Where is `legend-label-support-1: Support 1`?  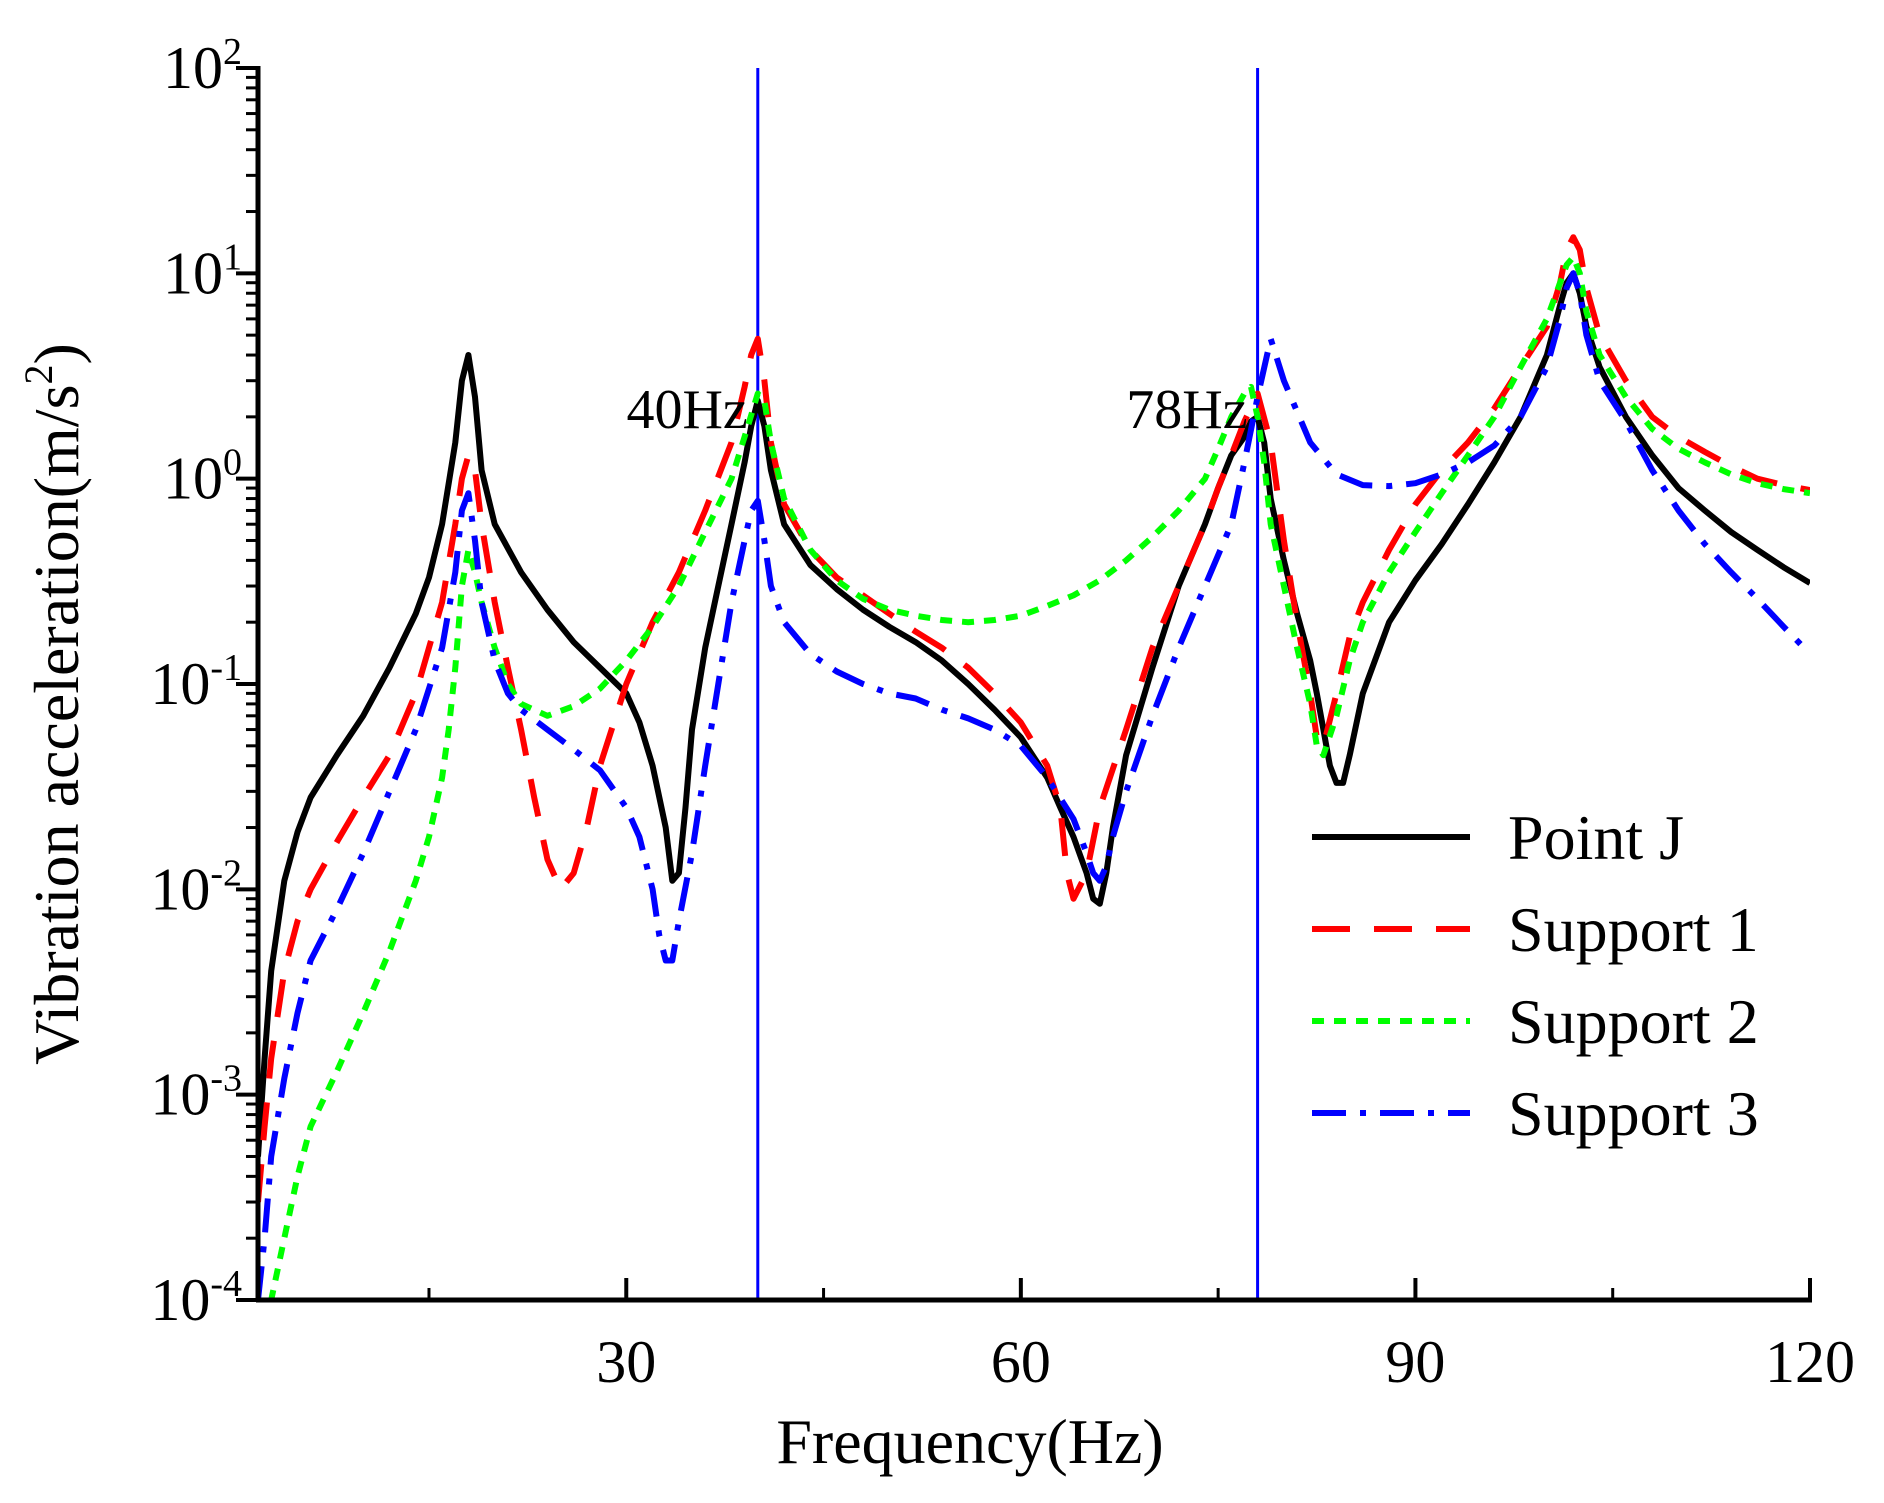 legend-label-support-1: Support 1 is located at coordinates (1633, 929).